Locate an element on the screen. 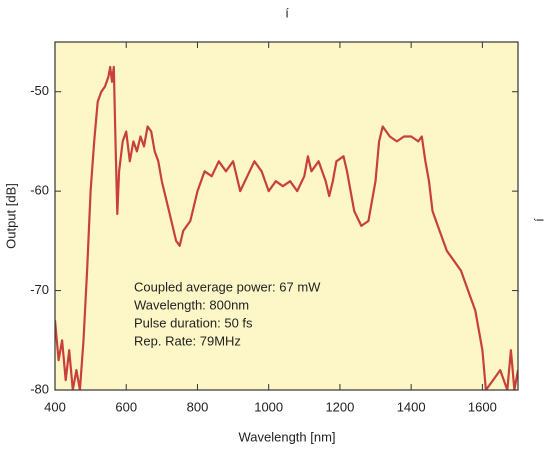 This screenshot has width=557, height=450. y2-axis-label: í is located at coordinates (538, 220).